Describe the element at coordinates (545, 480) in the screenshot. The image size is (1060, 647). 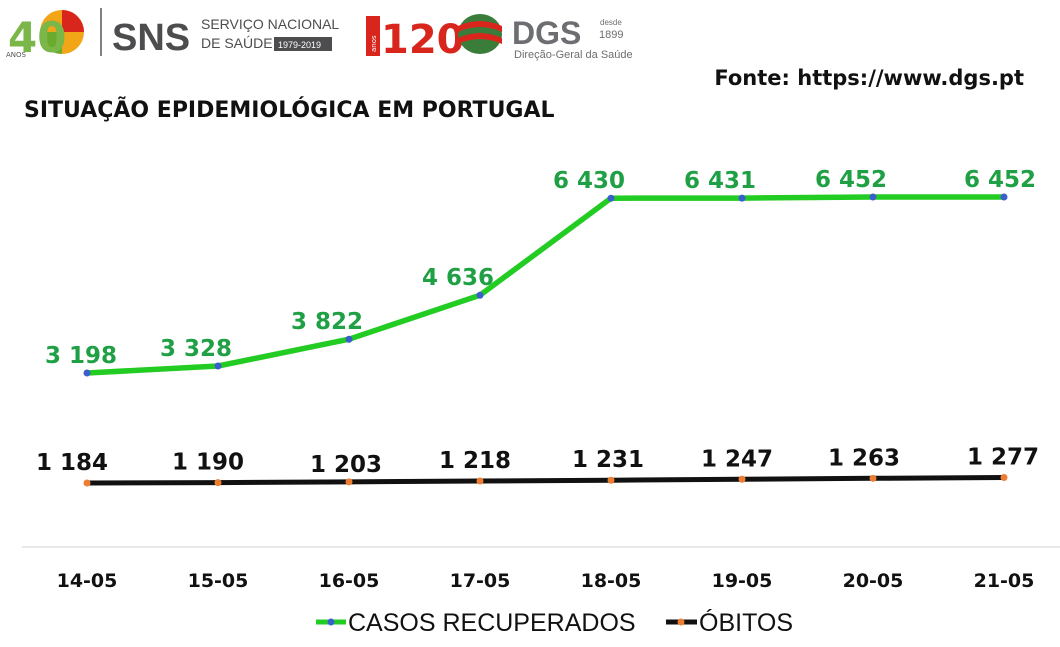
I see `series-line-obitos` at that location.